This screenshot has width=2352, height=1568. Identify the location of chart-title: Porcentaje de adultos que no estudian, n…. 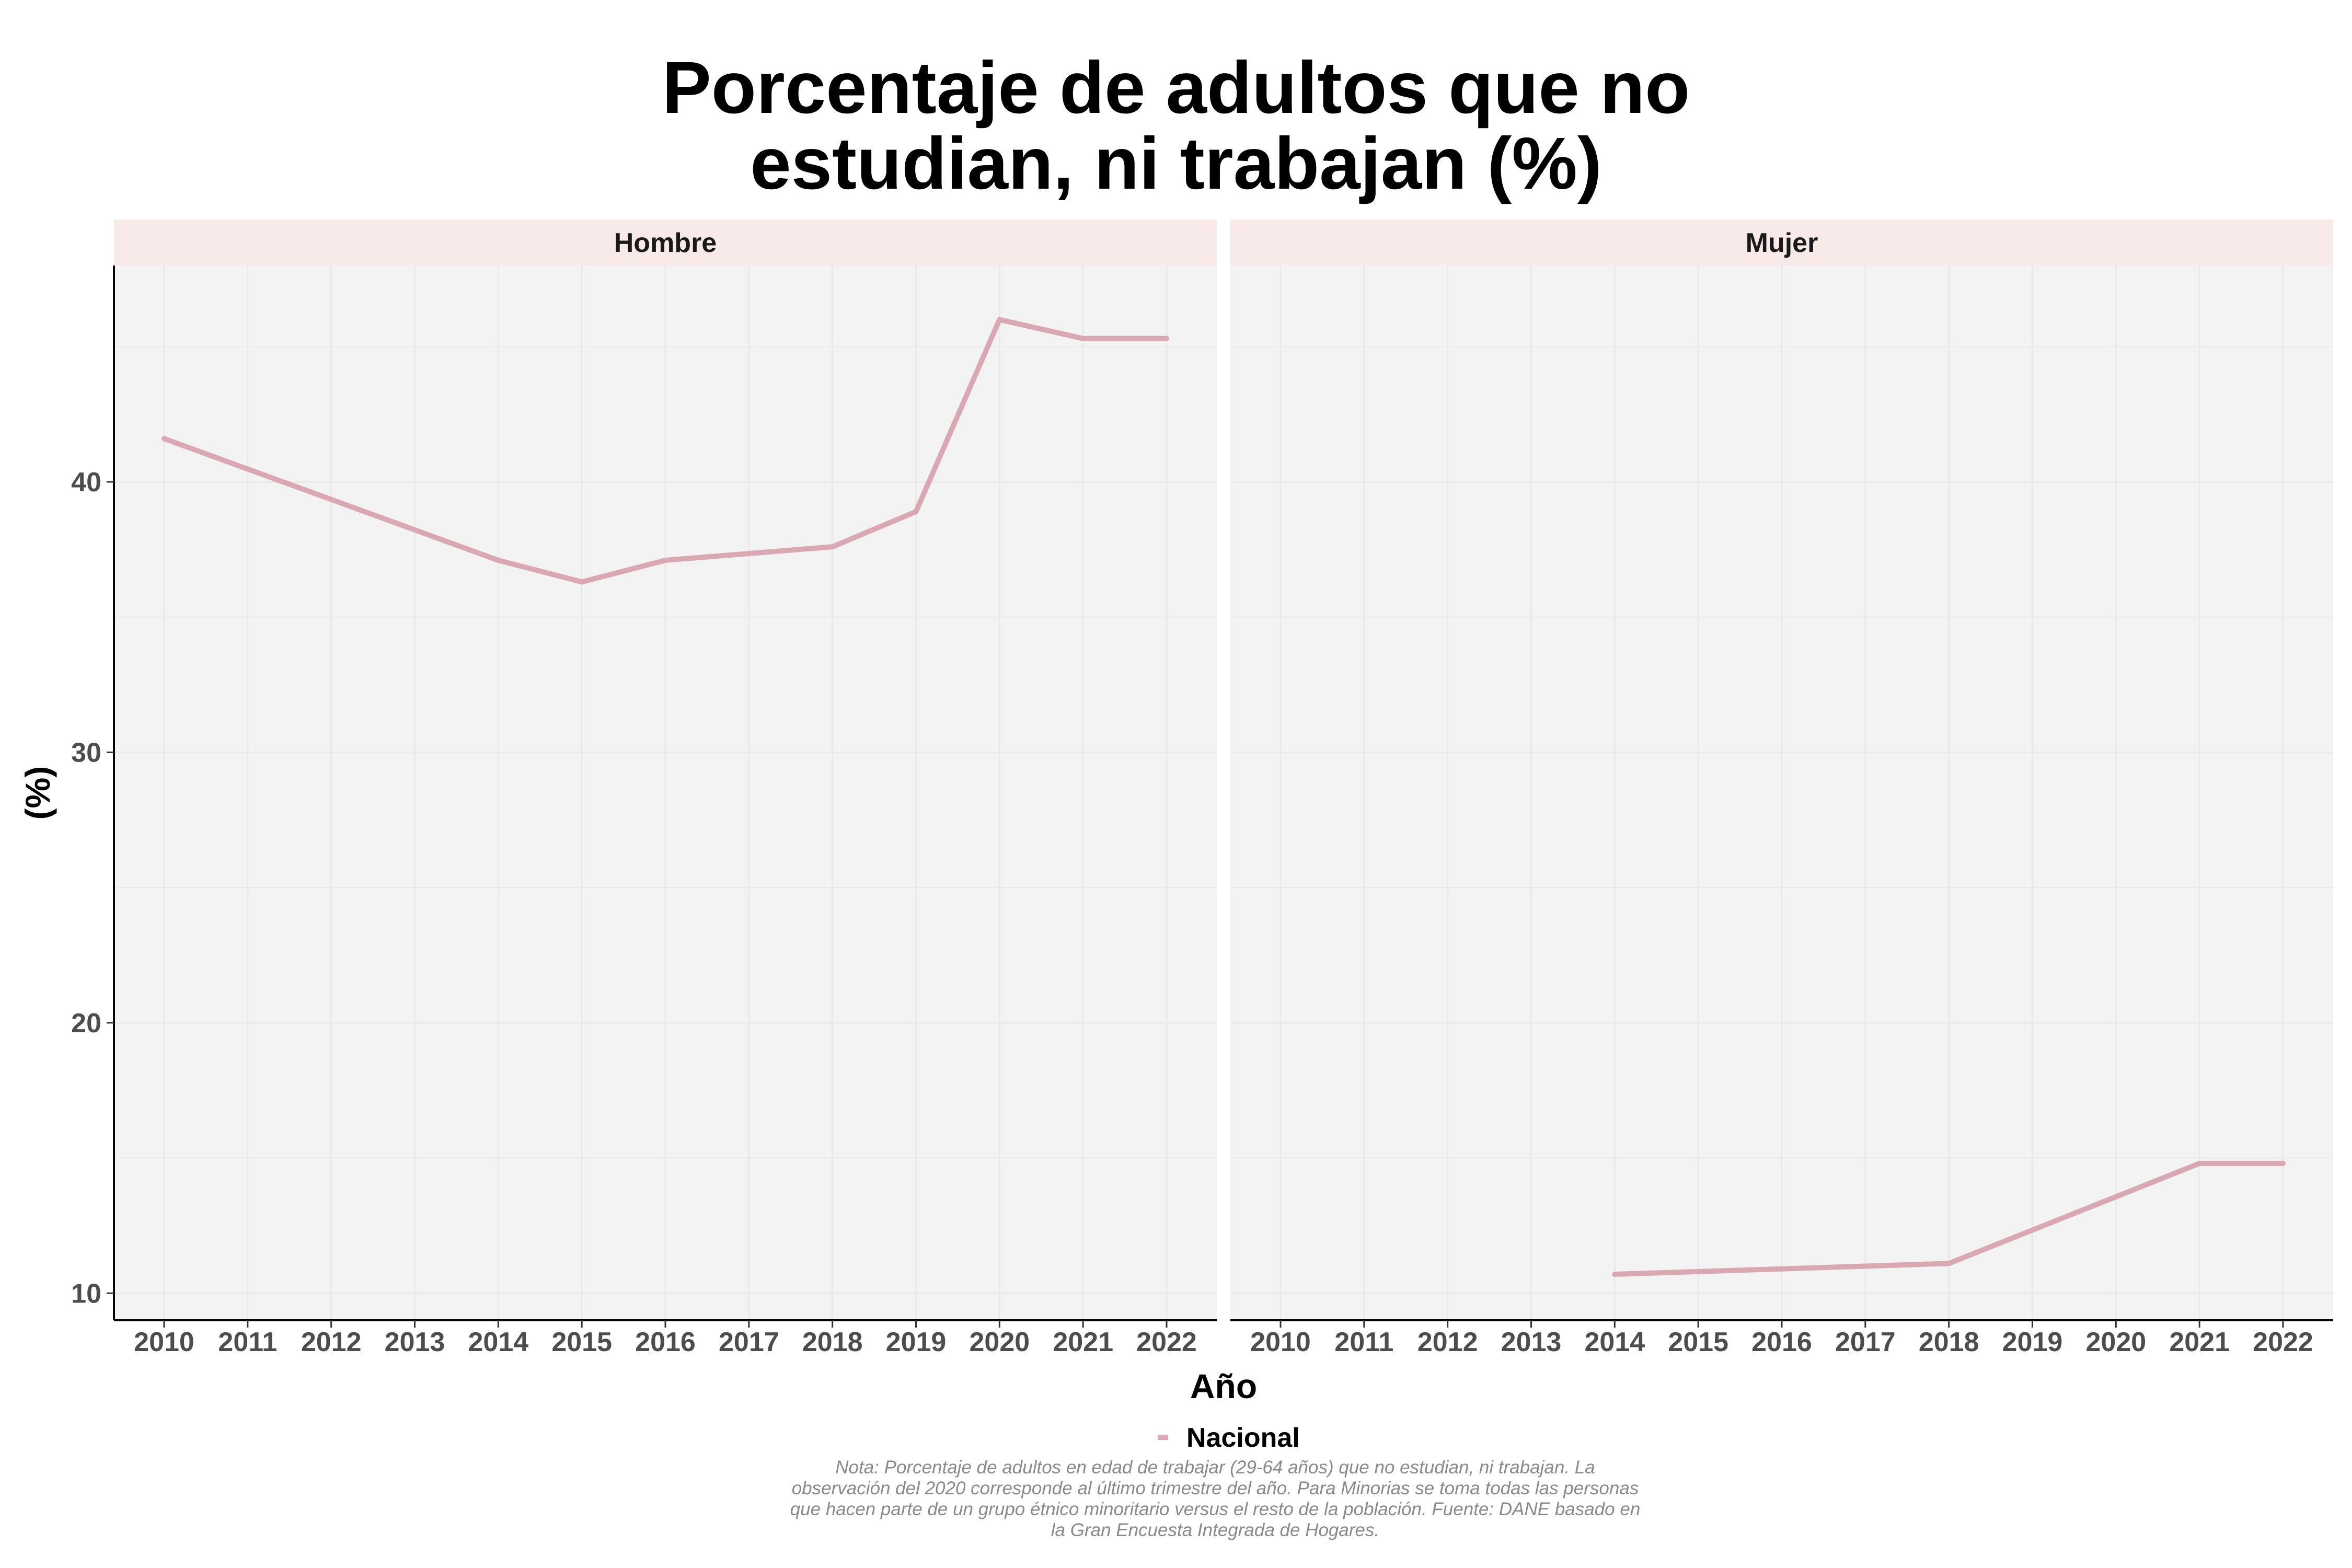
(1176, 125).